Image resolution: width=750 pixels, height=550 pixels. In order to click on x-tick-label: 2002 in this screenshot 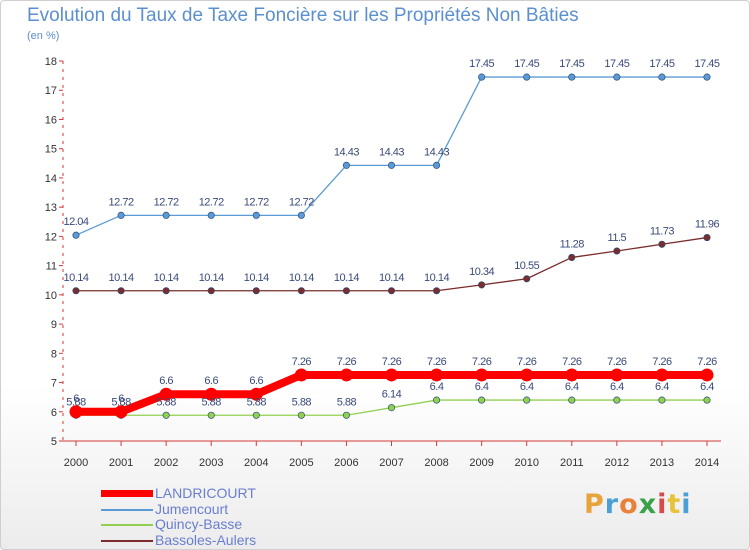, I will do `click(166, 463)`.